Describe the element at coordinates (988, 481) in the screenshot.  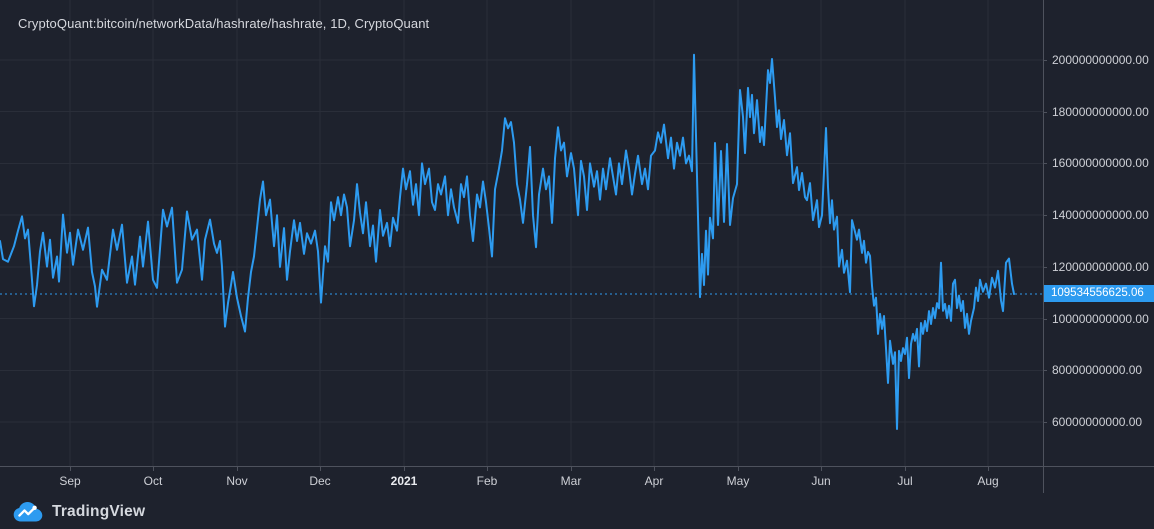
I see `time-tick-label: Aug` at that location.